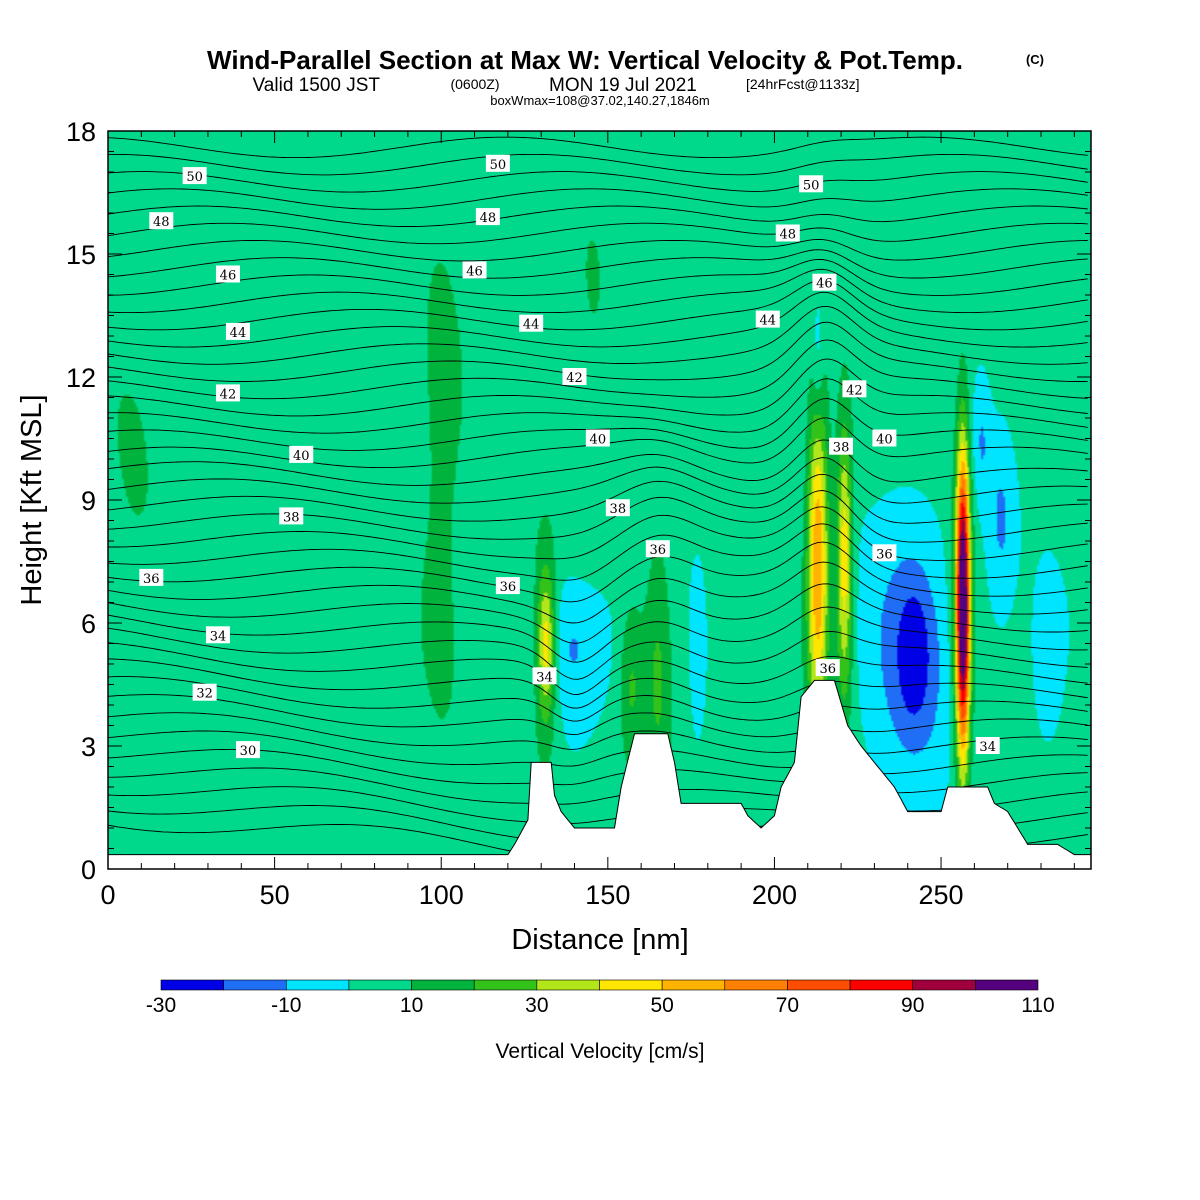 Image resolution: width=1200 pixels, height=1200 pixels. Describe the element at coordinates (661, 1005) in the screenshot. I see `colorbar-tick-label: 50` at that location.